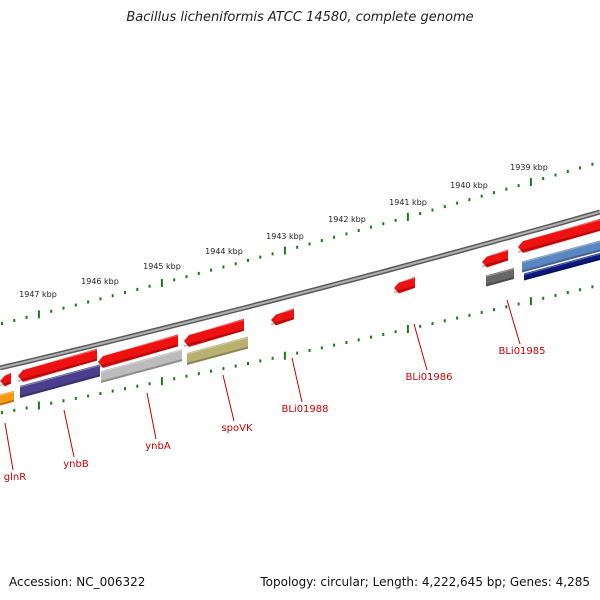 Image resolution: width=600 pixels, height=600 pixels. Describe the element at coordinates (500, 277) in the screenshot. I see `gene-dark-gray` at that location.